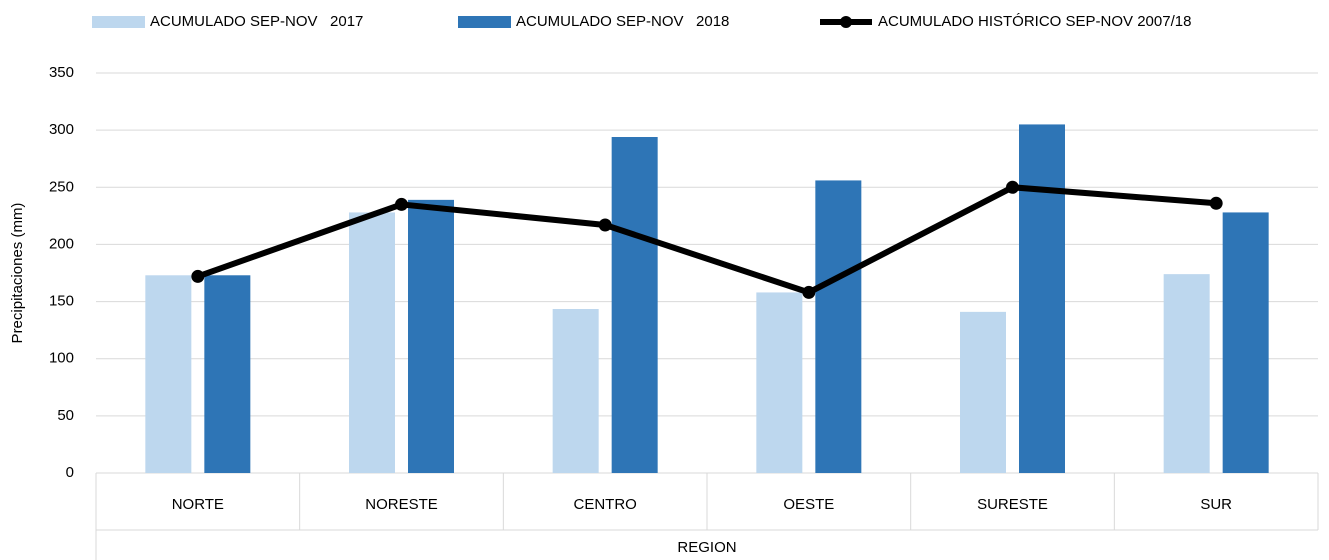 The height and width of the screenshot is (560, 1329). What do you see at coordinates (61, 243) in the screenshot?
I see `y-tick-label: 200` at bounding box center [61, 243].